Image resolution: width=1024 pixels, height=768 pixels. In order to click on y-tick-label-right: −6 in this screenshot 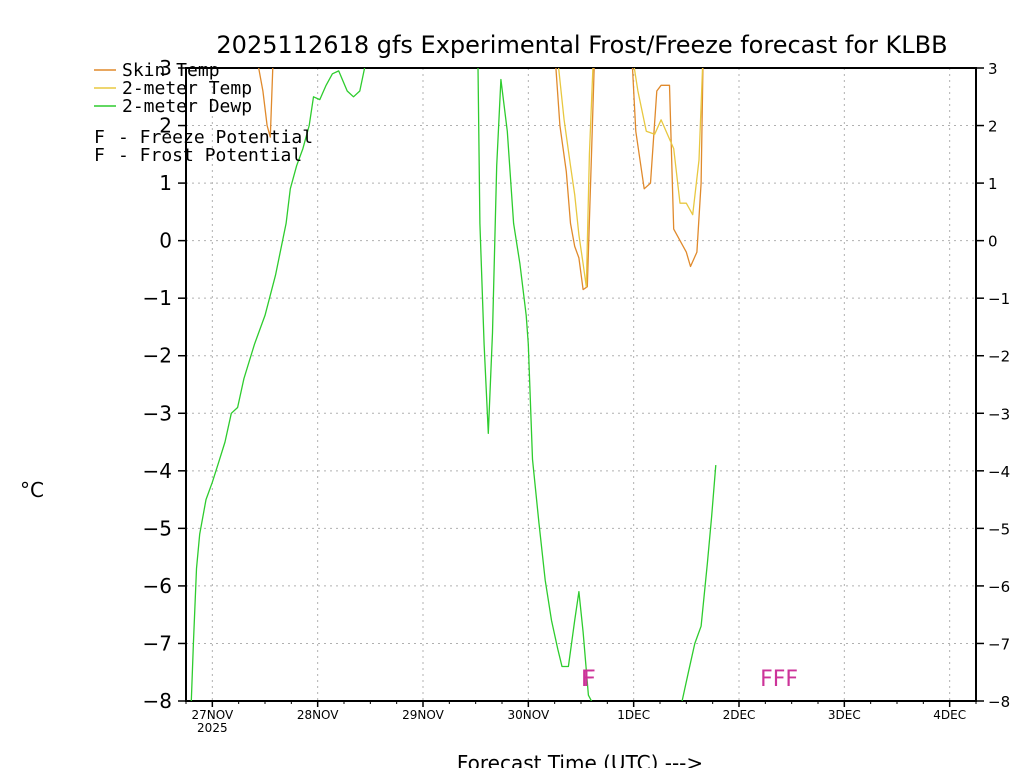, I will do `click(999, 587)`.